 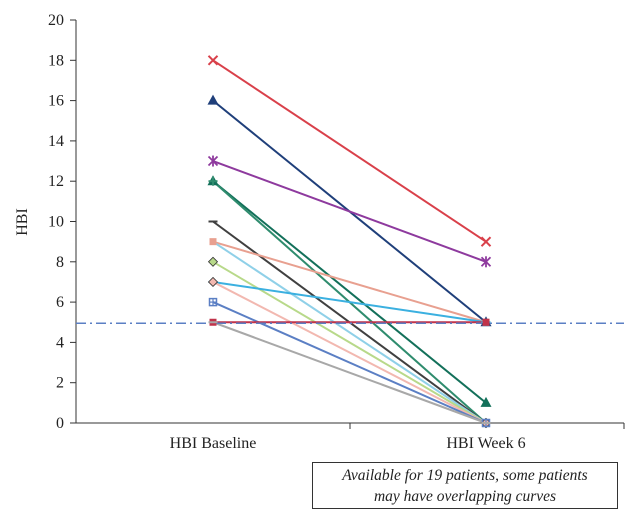 What do you see at coordinates (213, 261) in the screenshot?
I see `point-series-9-baseline` at bounding box center [213, 261].